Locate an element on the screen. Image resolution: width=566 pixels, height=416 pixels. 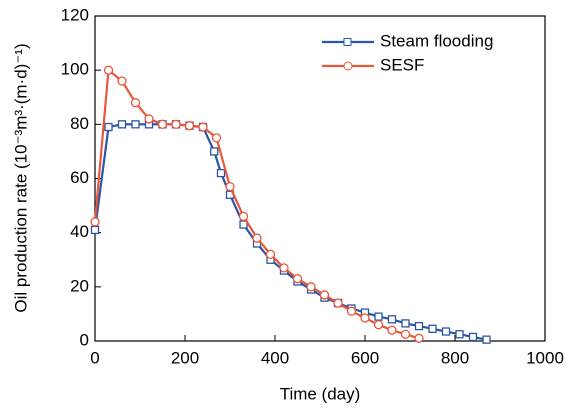
legend-label: SESF is located at coordinates (402, 64).